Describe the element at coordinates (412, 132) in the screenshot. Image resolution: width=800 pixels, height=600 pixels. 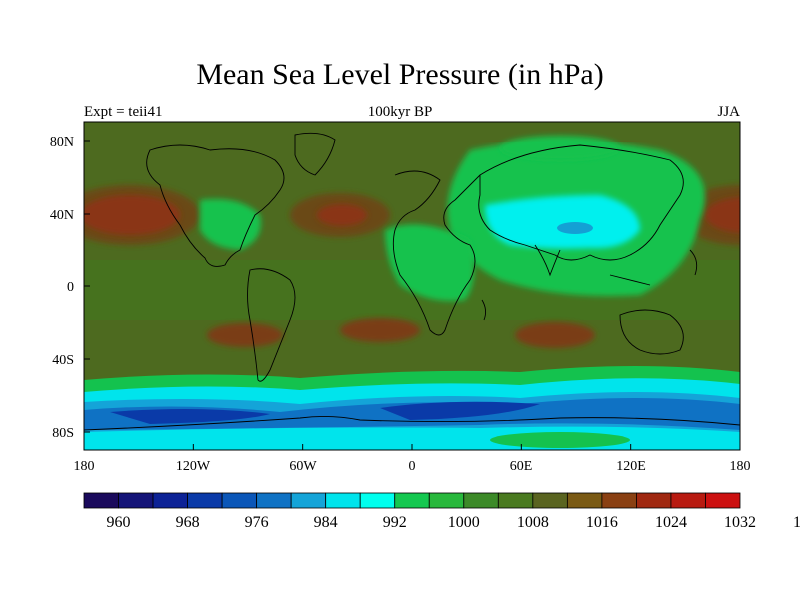
I see `arctic-field` at that location.